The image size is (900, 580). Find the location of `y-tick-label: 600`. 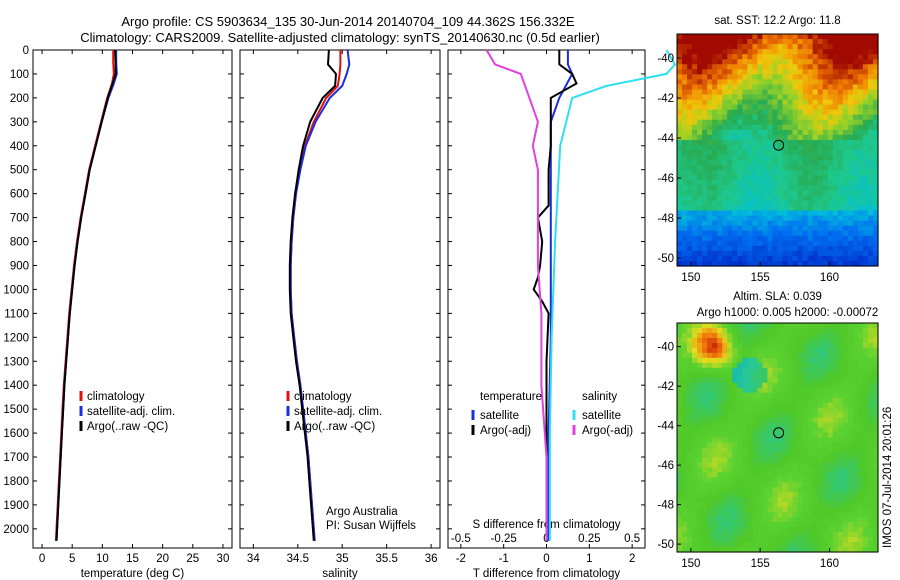

y-tick-label: 600 is located at coordinates (19, 195).